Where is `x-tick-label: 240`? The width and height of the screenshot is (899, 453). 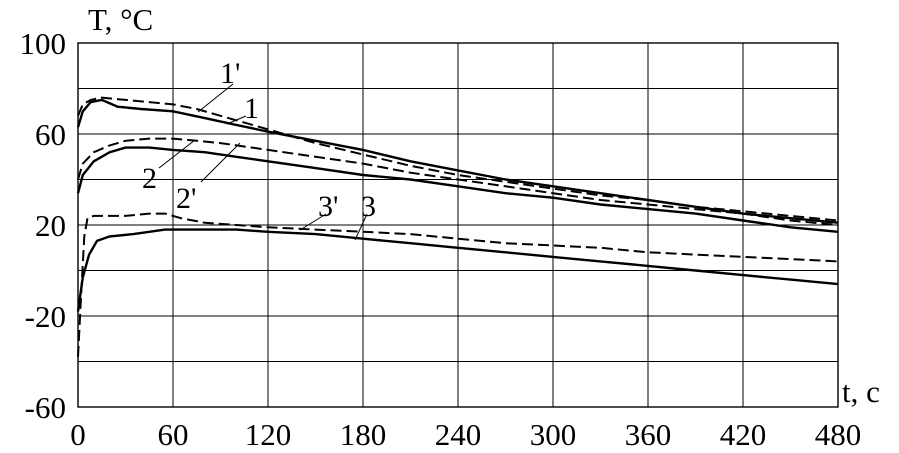 x-tick-label: 240 is located at coordinates (458, 434).